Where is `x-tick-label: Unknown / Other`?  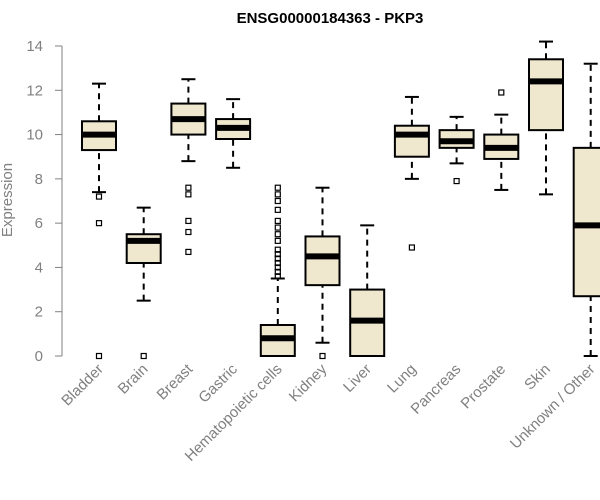 x-tick-label: Unknown / Other is located at coordinates (553, 407).